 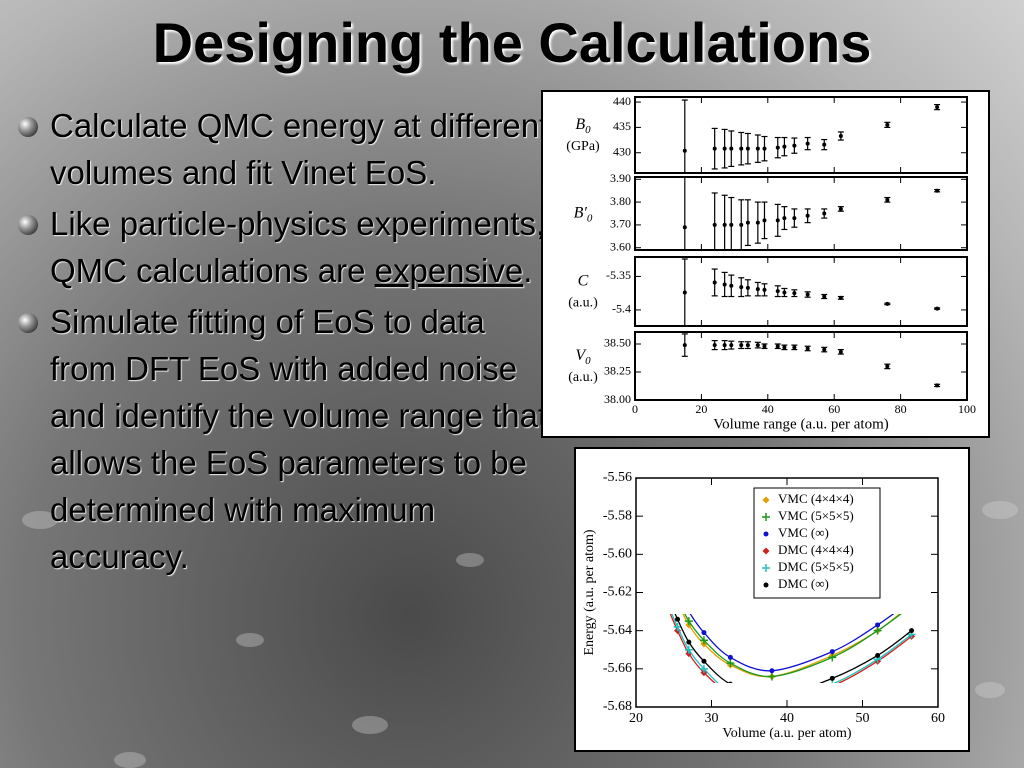 What do you see at coordinates (787, 733) in the screenshot?
I see `x-axis-label: Volume (a.u. per atom)` at bounding box center [787, 733].